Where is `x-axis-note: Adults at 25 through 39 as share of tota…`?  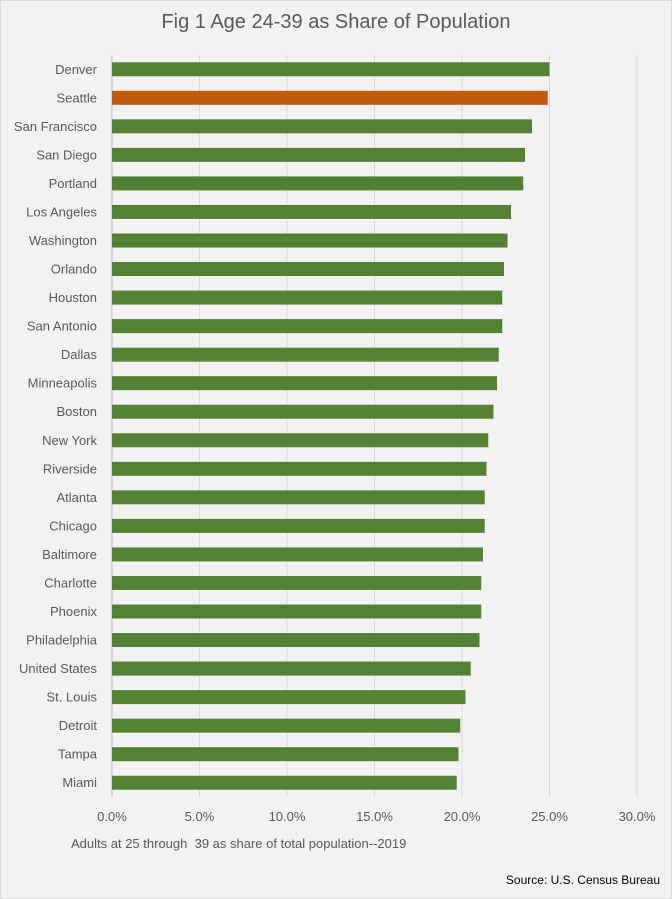 x-axis-note: Adults at 25 through 39 as share of tota… is located at coordinates (239, 843).